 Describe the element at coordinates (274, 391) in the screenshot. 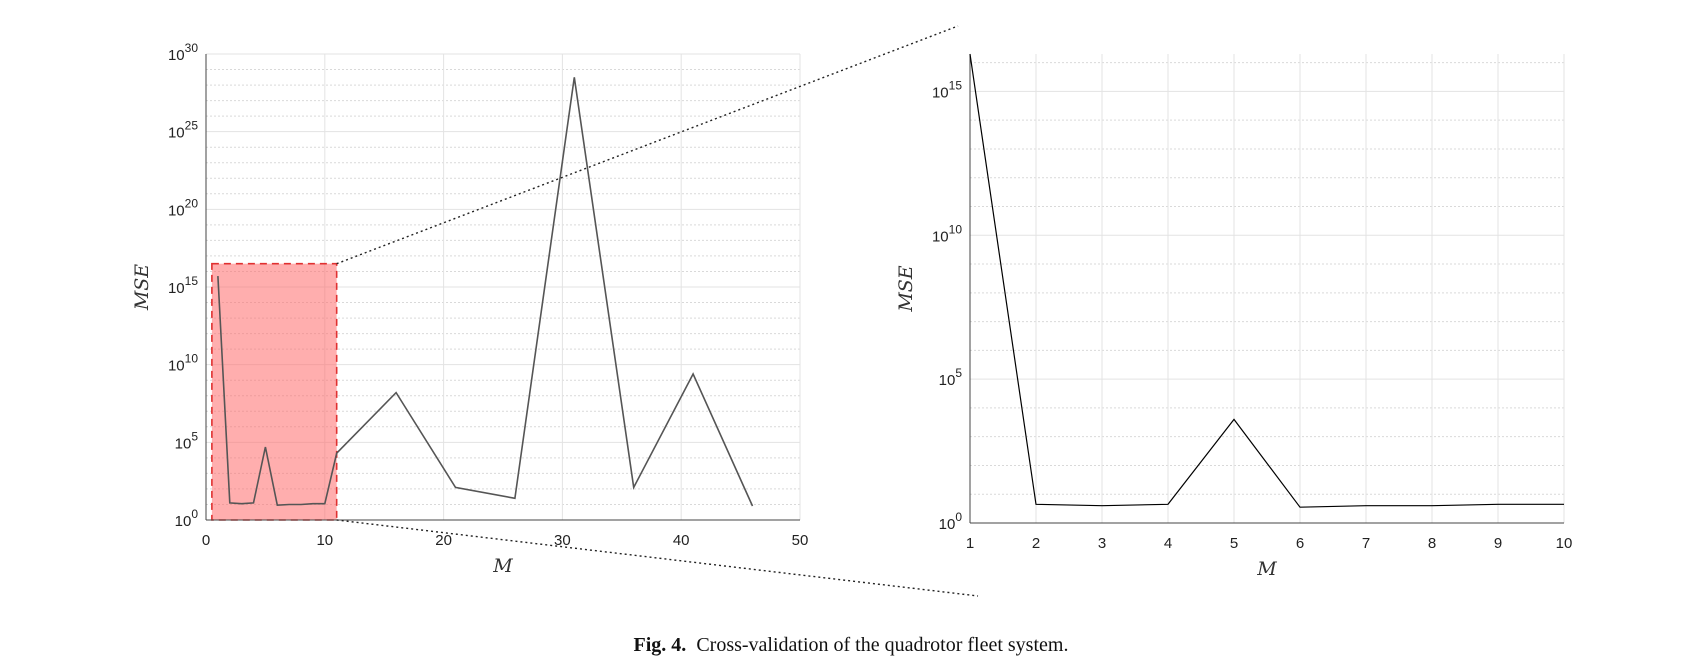

I see `zoom-highlight-region` at that location.